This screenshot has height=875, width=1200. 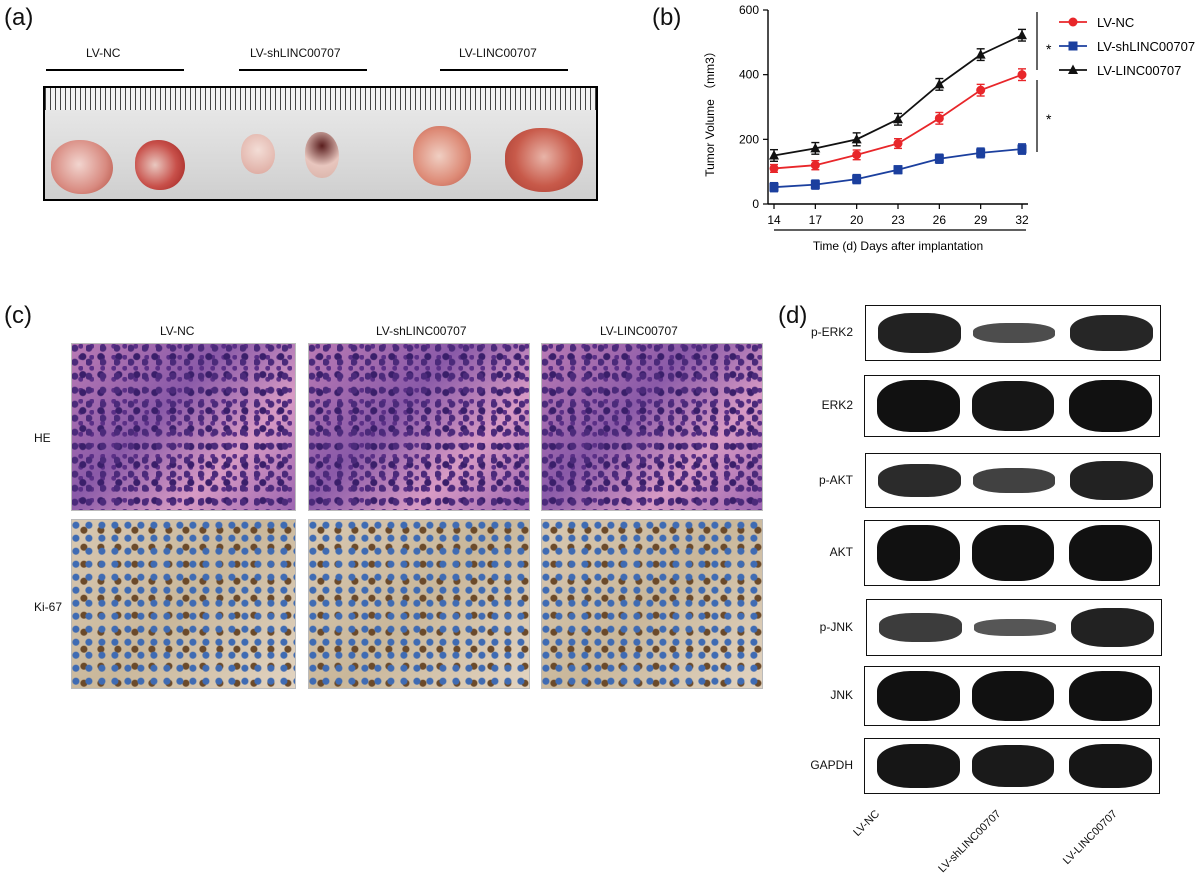 I want to click on group-label-lv-shlinc00707: LV-shLINC00707, so click(x=295, y=53).